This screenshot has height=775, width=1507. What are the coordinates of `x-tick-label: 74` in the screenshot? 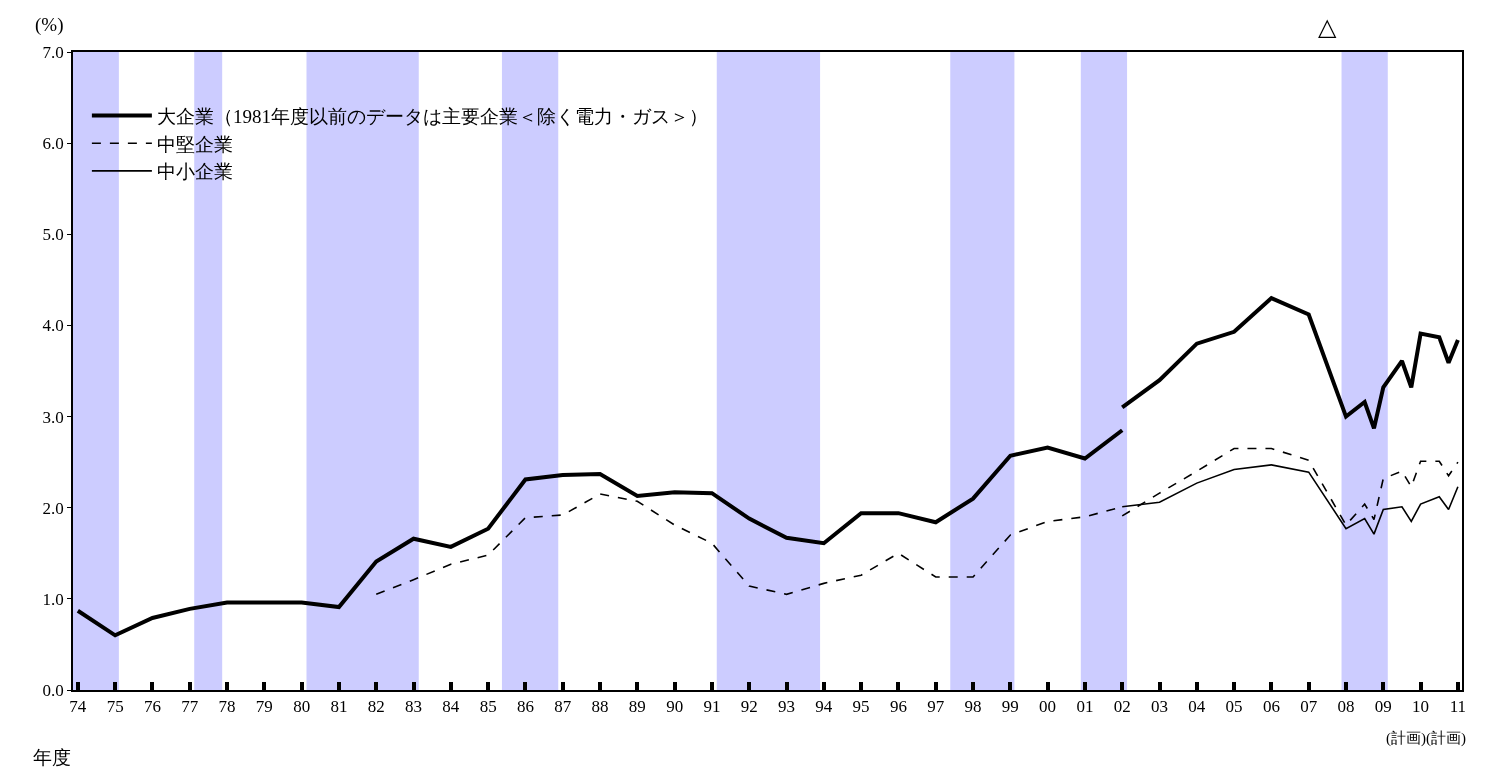 It's located at (78, 707).